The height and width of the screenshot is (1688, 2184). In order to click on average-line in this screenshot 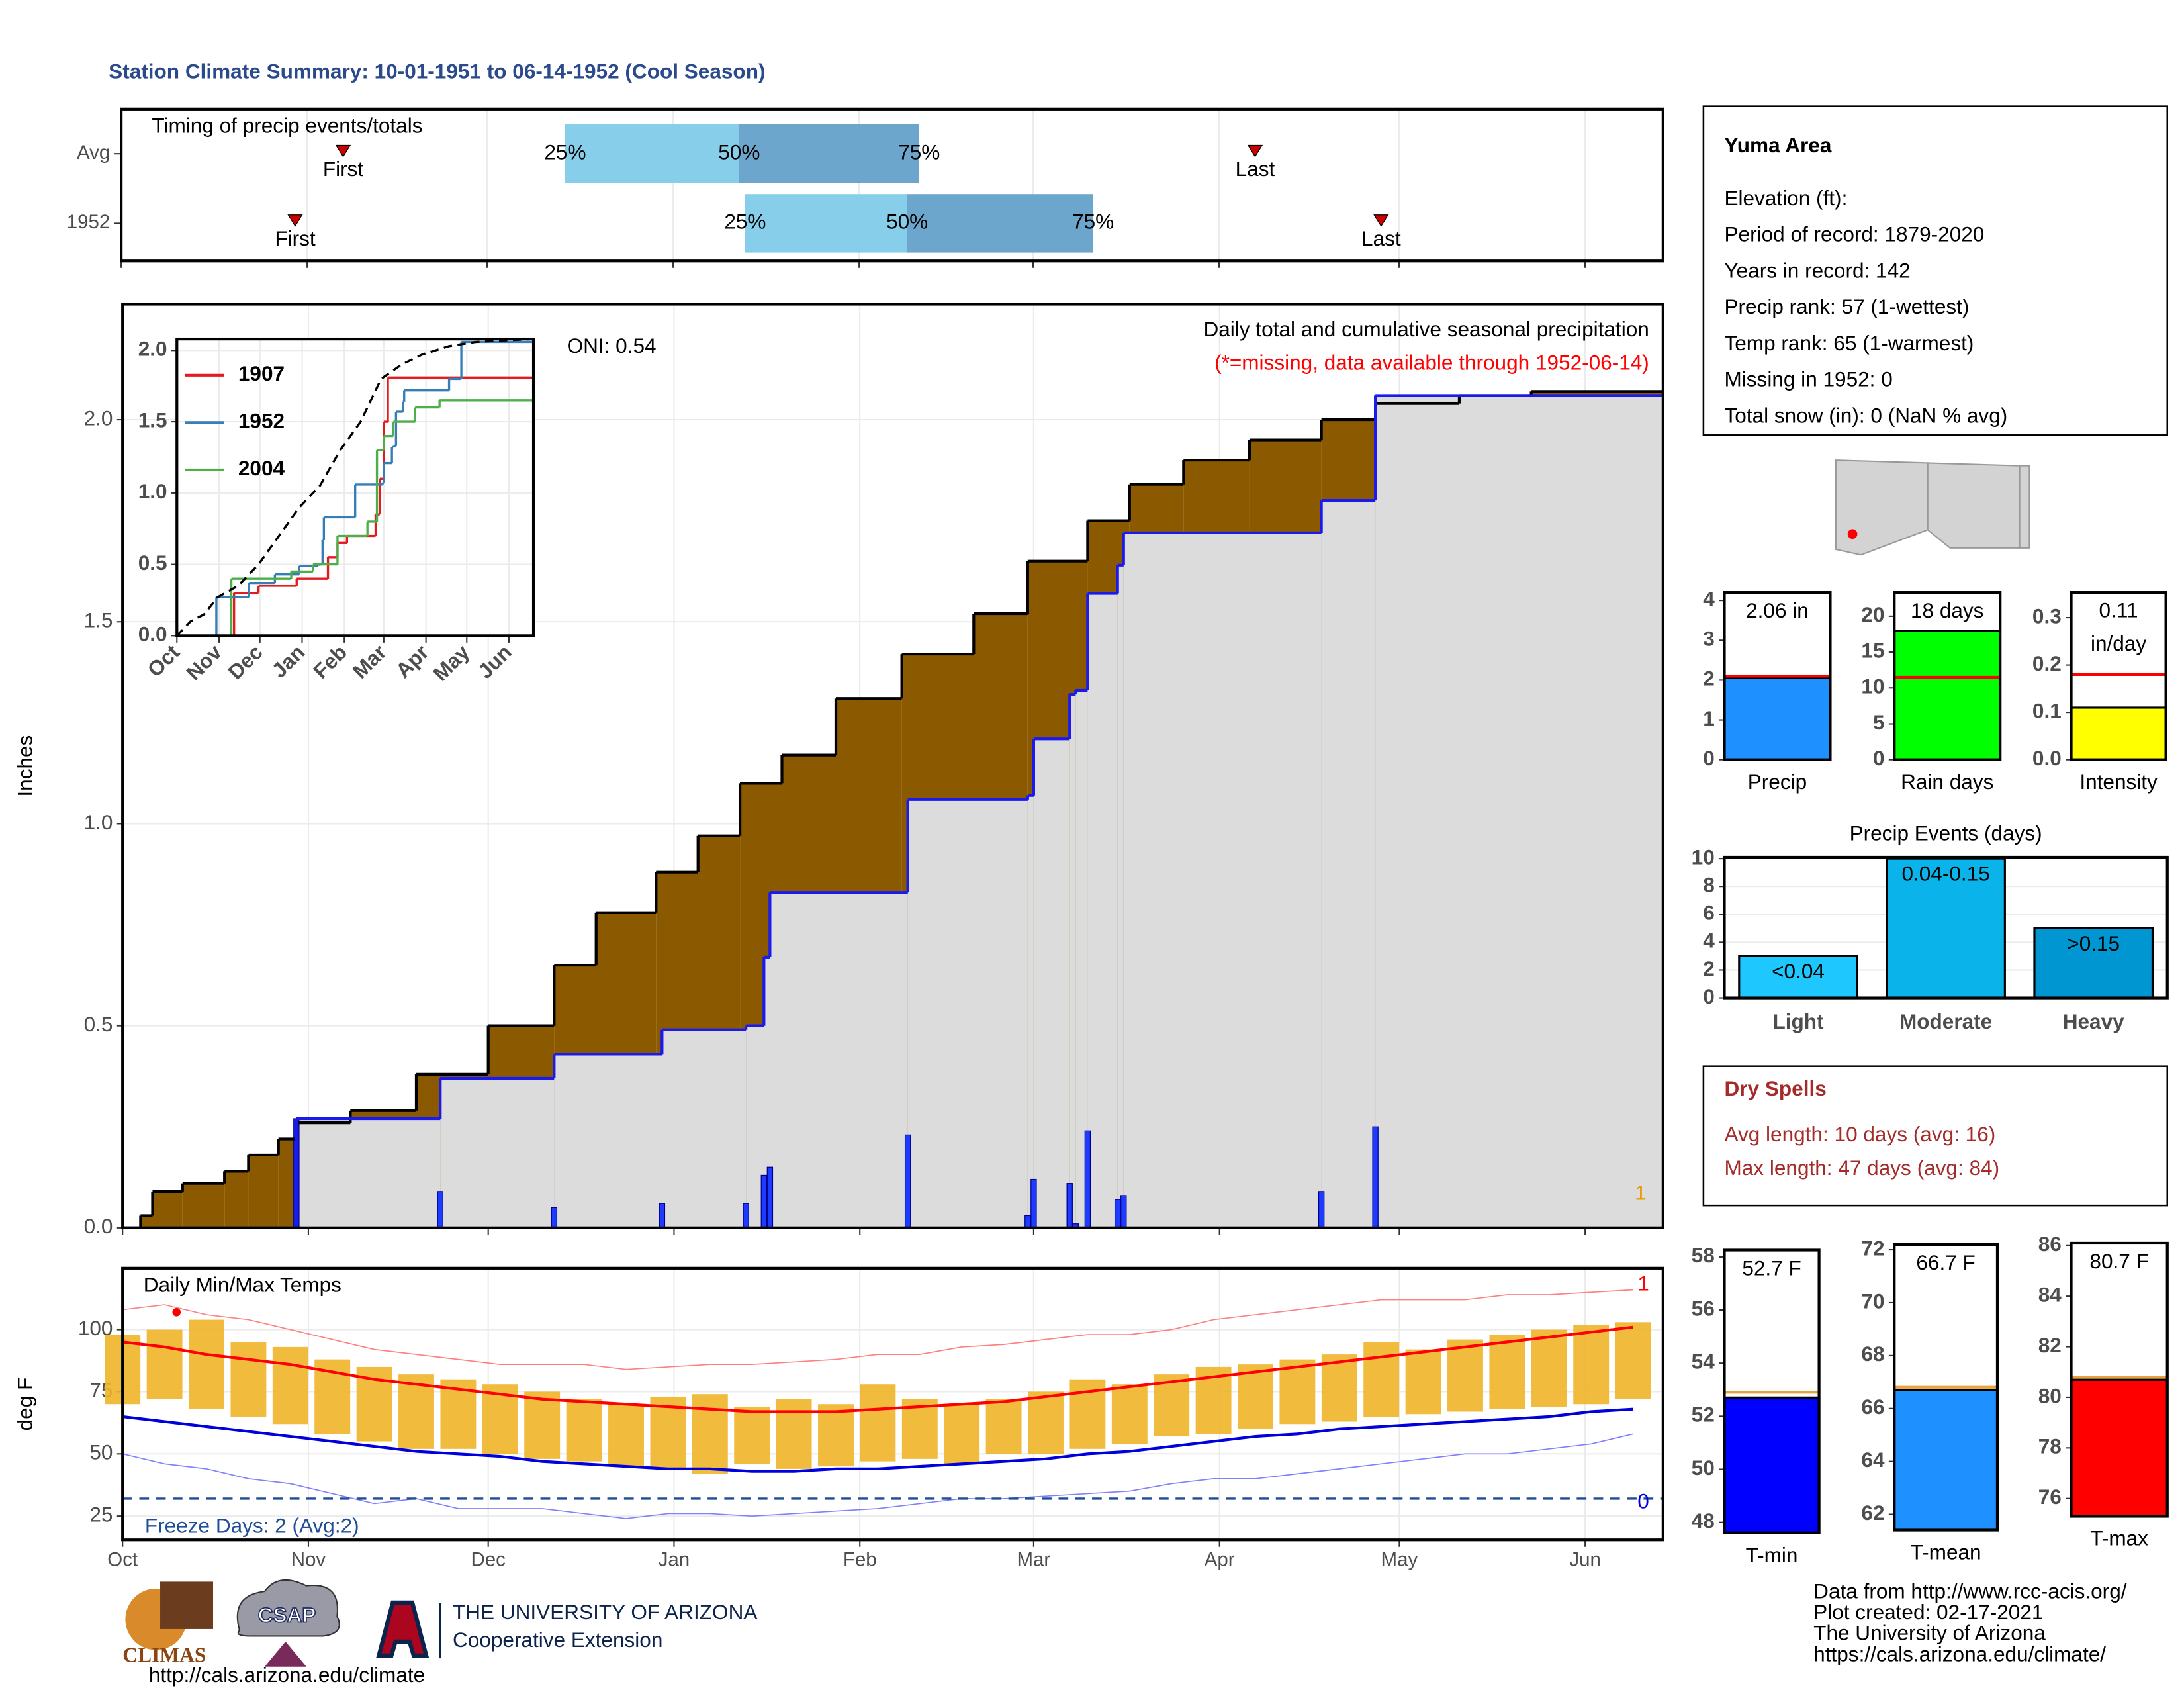, I will do `click(355, 487)`.